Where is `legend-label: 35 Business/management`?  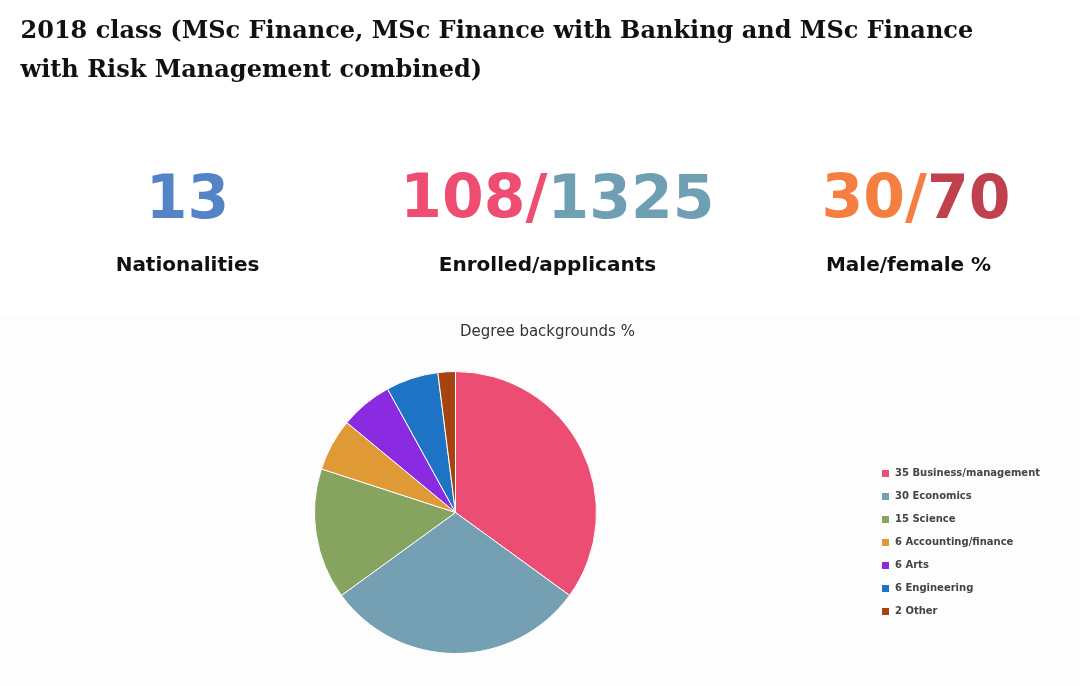 legend-label: 35 Business/management is located at coordinates (968, 472).